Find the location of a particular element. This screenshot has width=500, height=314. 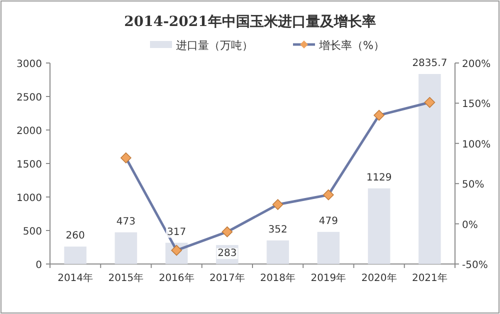

x-tick-label: 2017年 is located at coordinates (227, 278).